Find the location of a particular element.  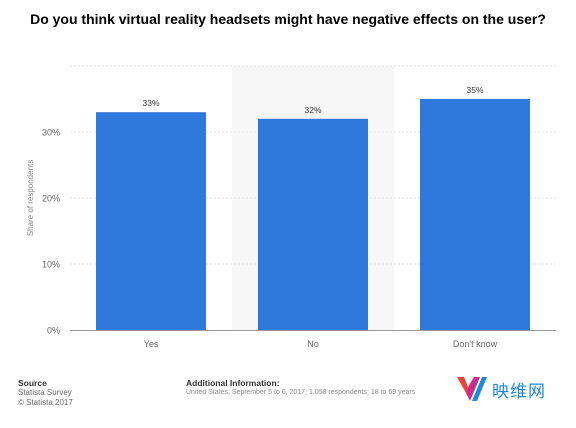

bar-value-label: 35% is located at coordinates (474, 90).